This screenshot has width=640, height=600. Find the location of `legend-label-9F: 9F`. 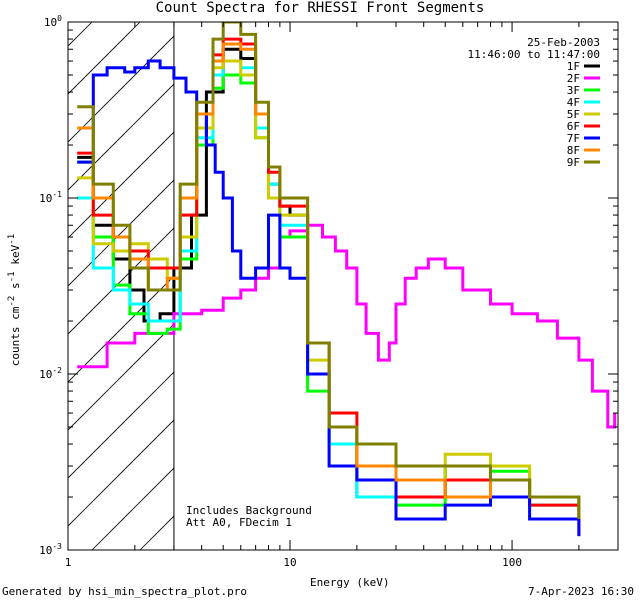

legend-label-9F: 9F is located at coordinates (573, 162).